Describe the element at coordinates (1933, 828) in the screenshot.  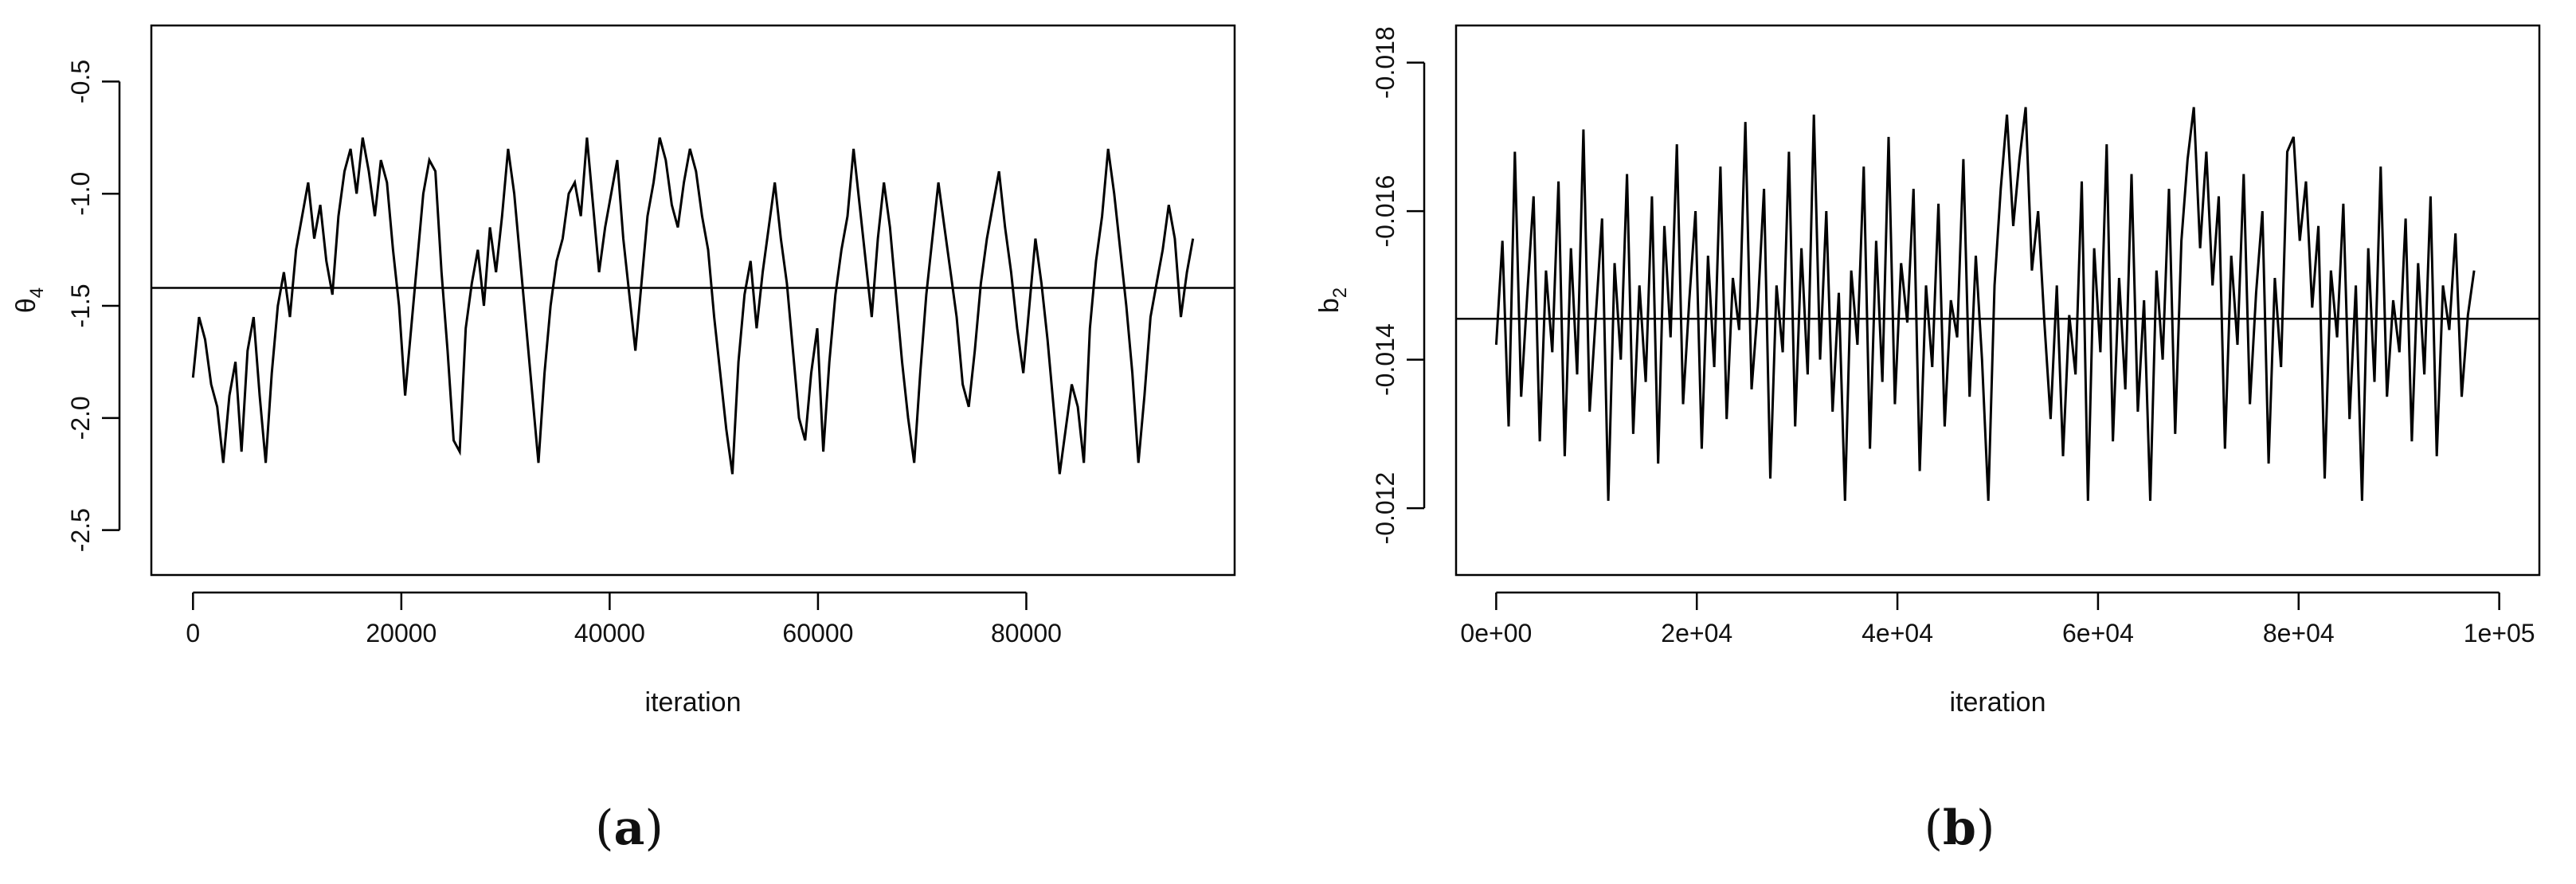
I see `panel-b-caption-open: (` at that location.